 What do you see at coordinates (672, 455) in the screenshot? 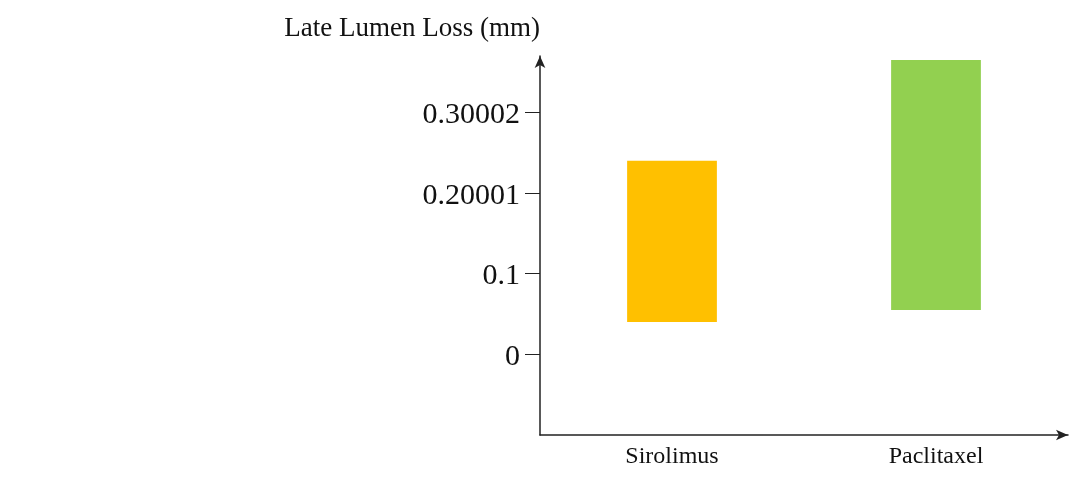
I see `x-tick-label: Sirolimus` at bounding box center [672, 455].